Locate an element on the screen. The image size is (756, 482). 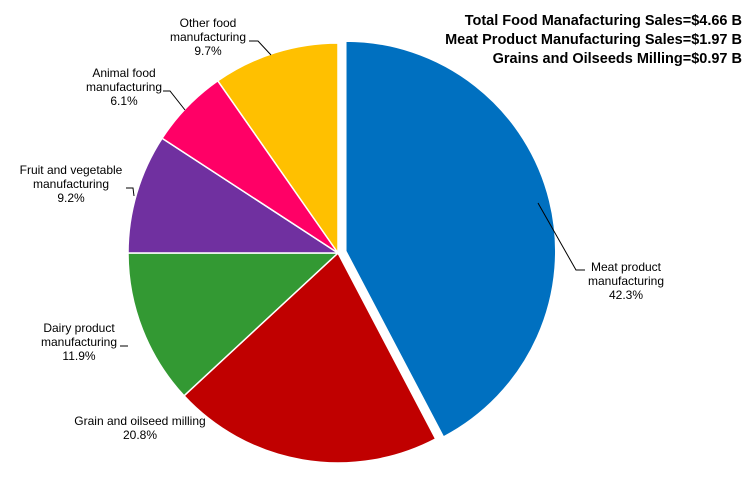
slice-label-dairy: Dairy product manufacturing 11.9% is located at coordinates (79, 342).